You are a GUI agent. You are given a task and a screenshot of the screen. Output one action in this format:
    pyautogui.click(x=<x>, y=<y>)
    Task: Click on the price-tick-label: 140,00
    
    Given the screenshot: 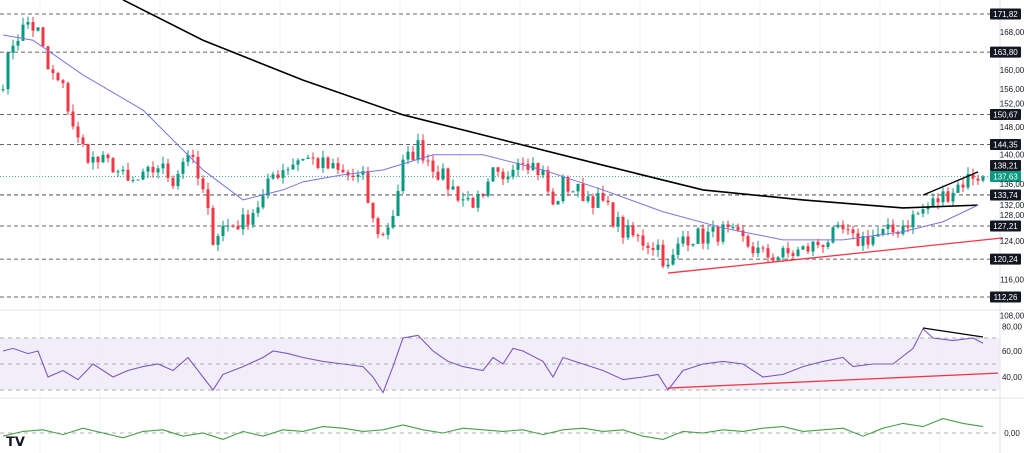 What is the action you would take?
    pyautogui.click(x=1012, y=154)
    